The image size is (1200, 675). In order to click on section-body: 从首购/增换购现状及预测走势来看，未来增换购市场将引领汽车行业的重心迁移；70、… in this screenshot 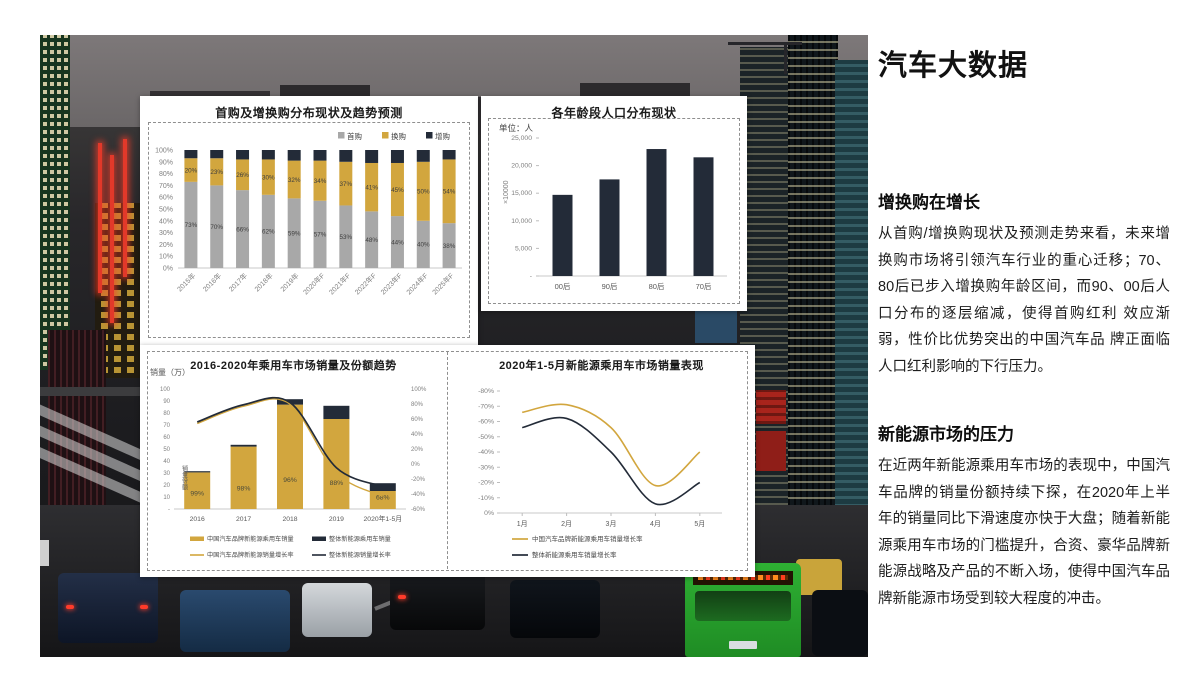, I will do `click(1024, 300)`.